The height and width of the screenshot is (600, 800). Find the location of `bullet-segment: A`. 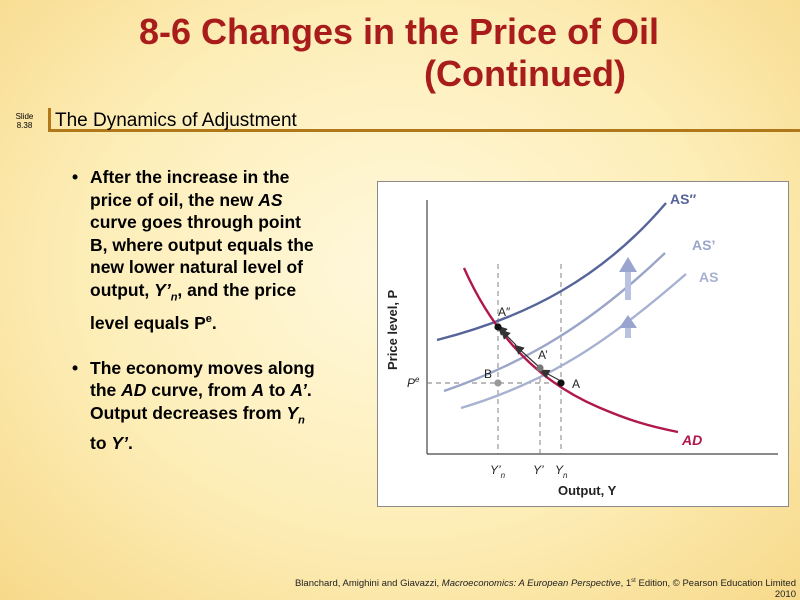

bullet-segment: A is located at coordinates (258, 390).